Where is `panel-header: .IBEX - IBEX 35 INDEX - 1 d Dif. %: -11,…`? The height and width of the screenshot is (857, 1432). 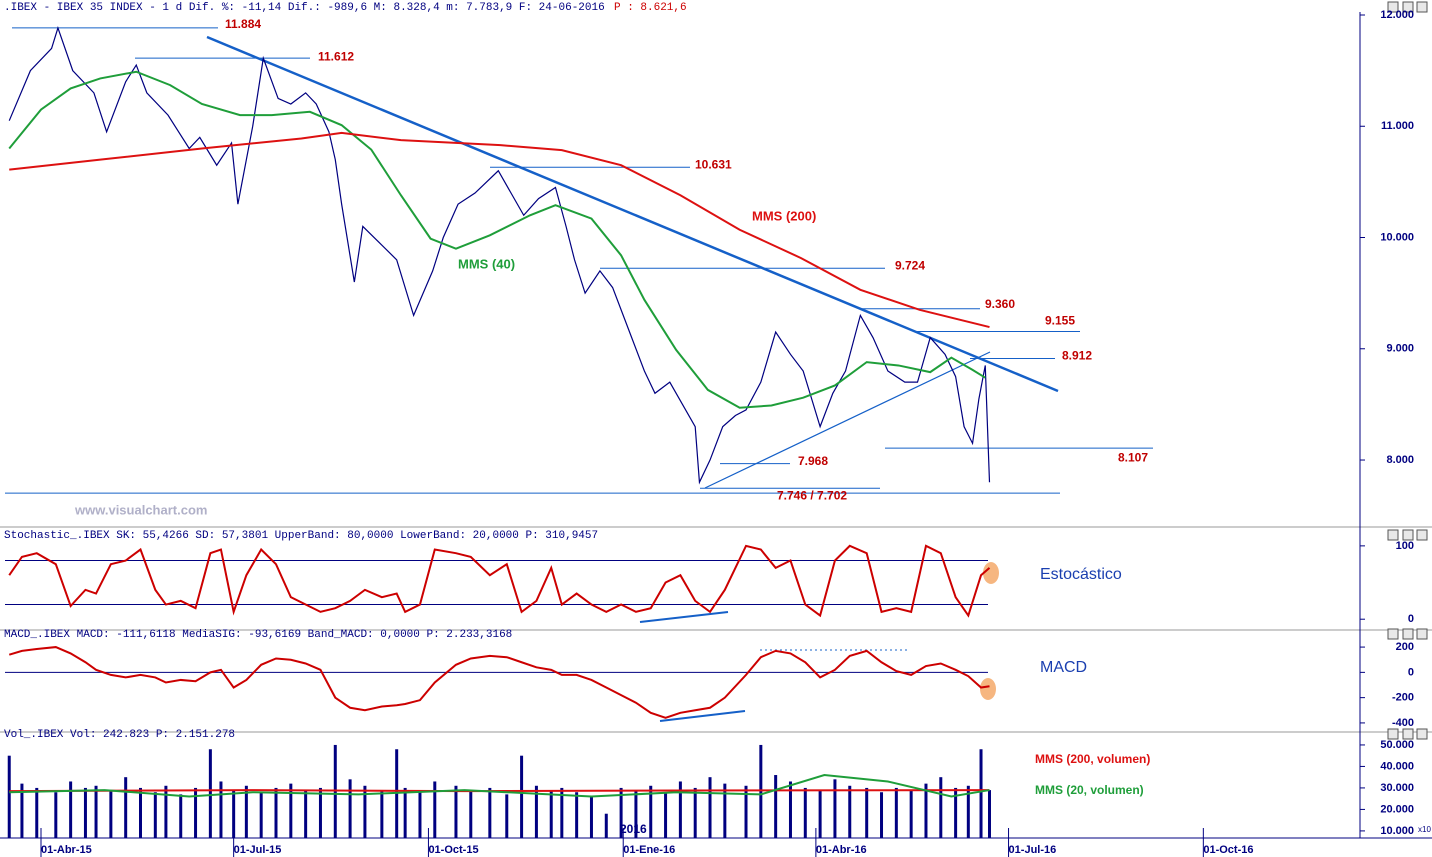 panel-header: .IBEX - IBEX 35 INDEX - 1 d Dif. %: -11,… is located at coordinates (304, 8).